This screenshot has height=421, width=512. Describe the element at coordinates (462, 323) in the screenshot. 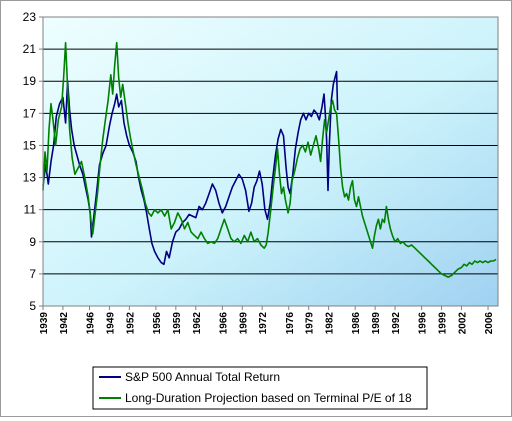

I see `x-tick-label-2002: 2002` at that location.